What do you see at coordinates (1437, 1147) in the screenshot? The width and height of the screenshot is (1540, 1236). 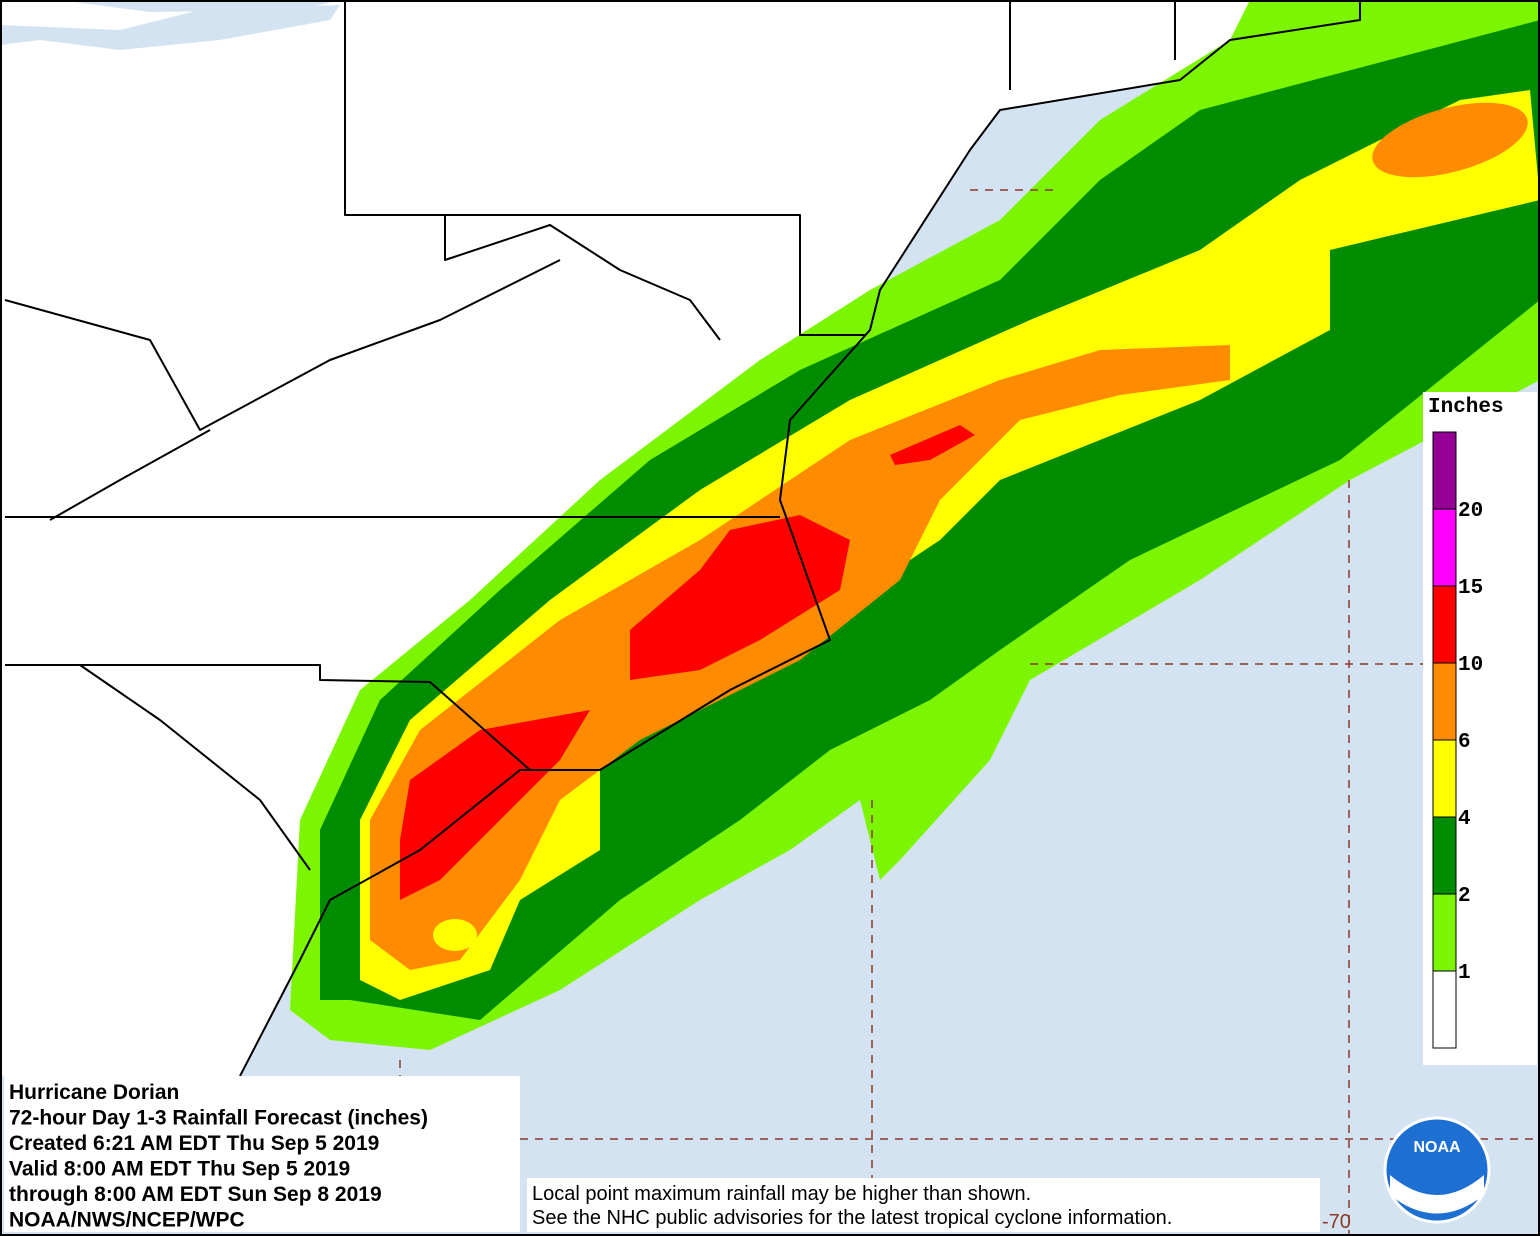 I see `logo-text: NOAA` at bounding box center [1437, 1147].